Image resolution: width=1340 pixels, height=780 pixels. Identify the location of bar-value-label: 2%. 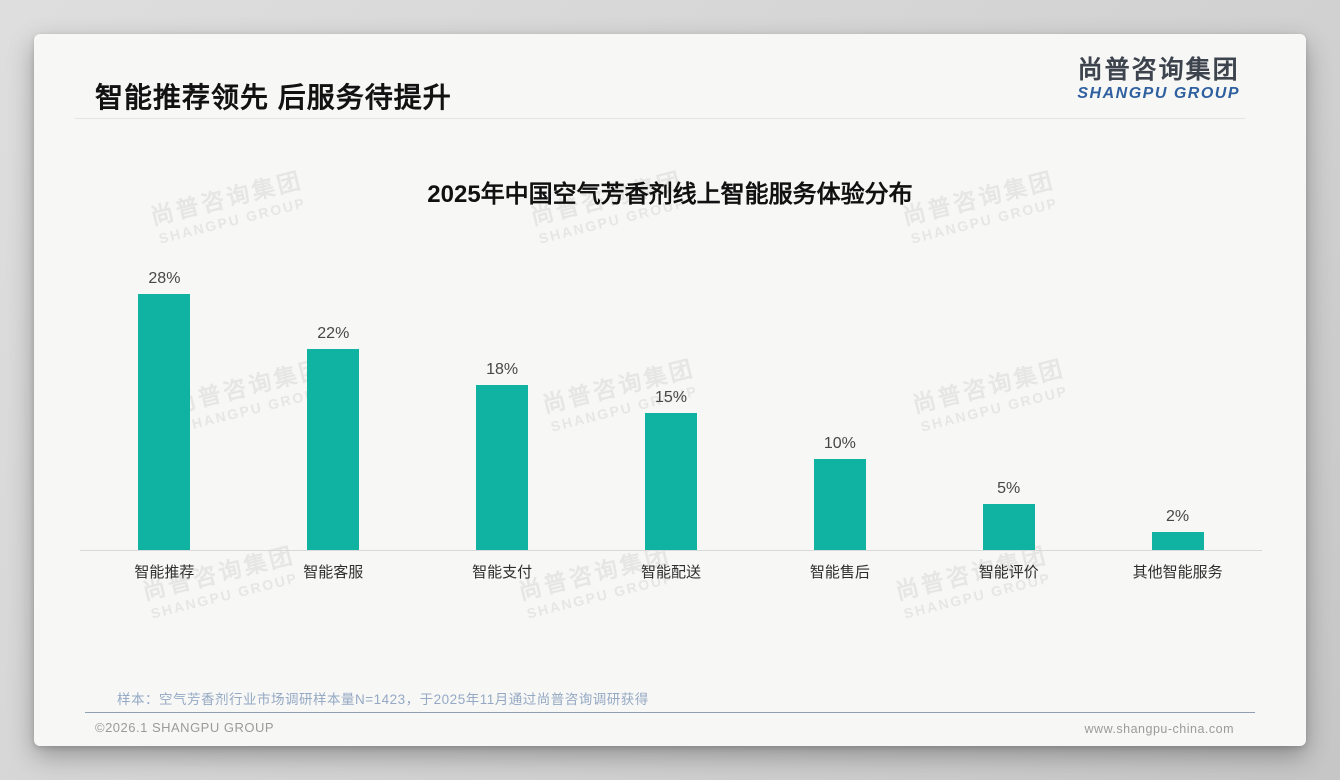
(1178, 516).